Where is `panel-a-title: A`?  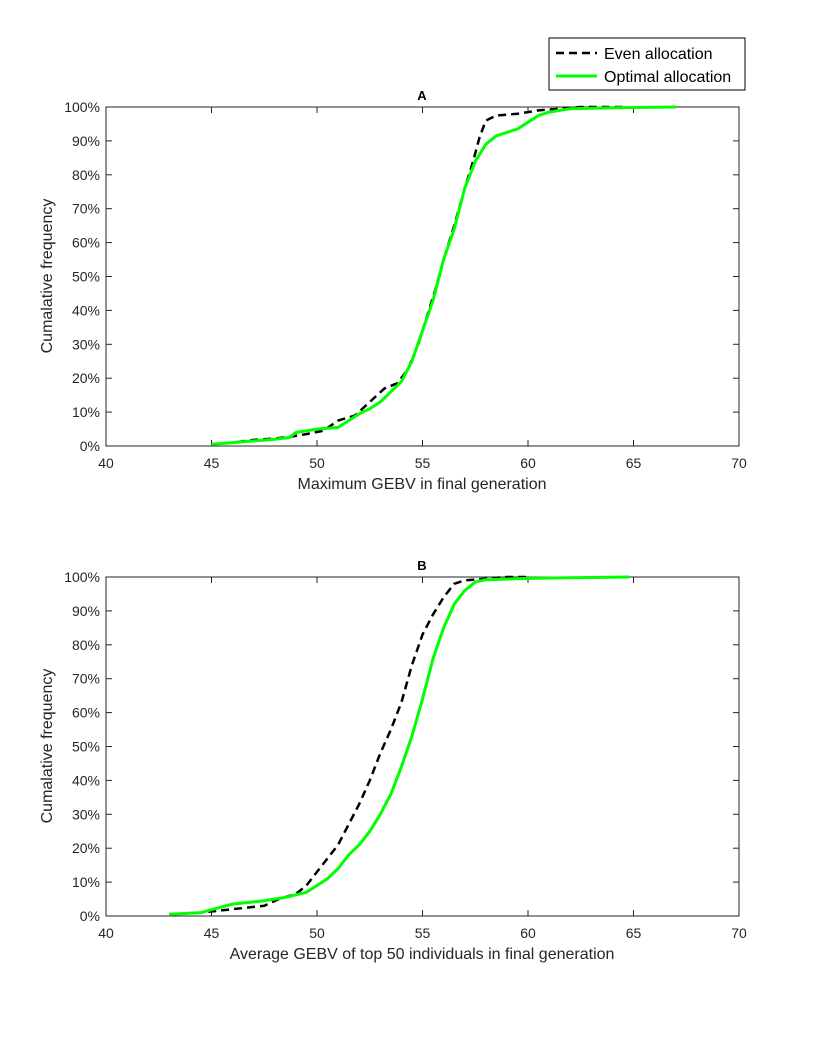
panel-a-title: A is located at coordinates (422, 95).